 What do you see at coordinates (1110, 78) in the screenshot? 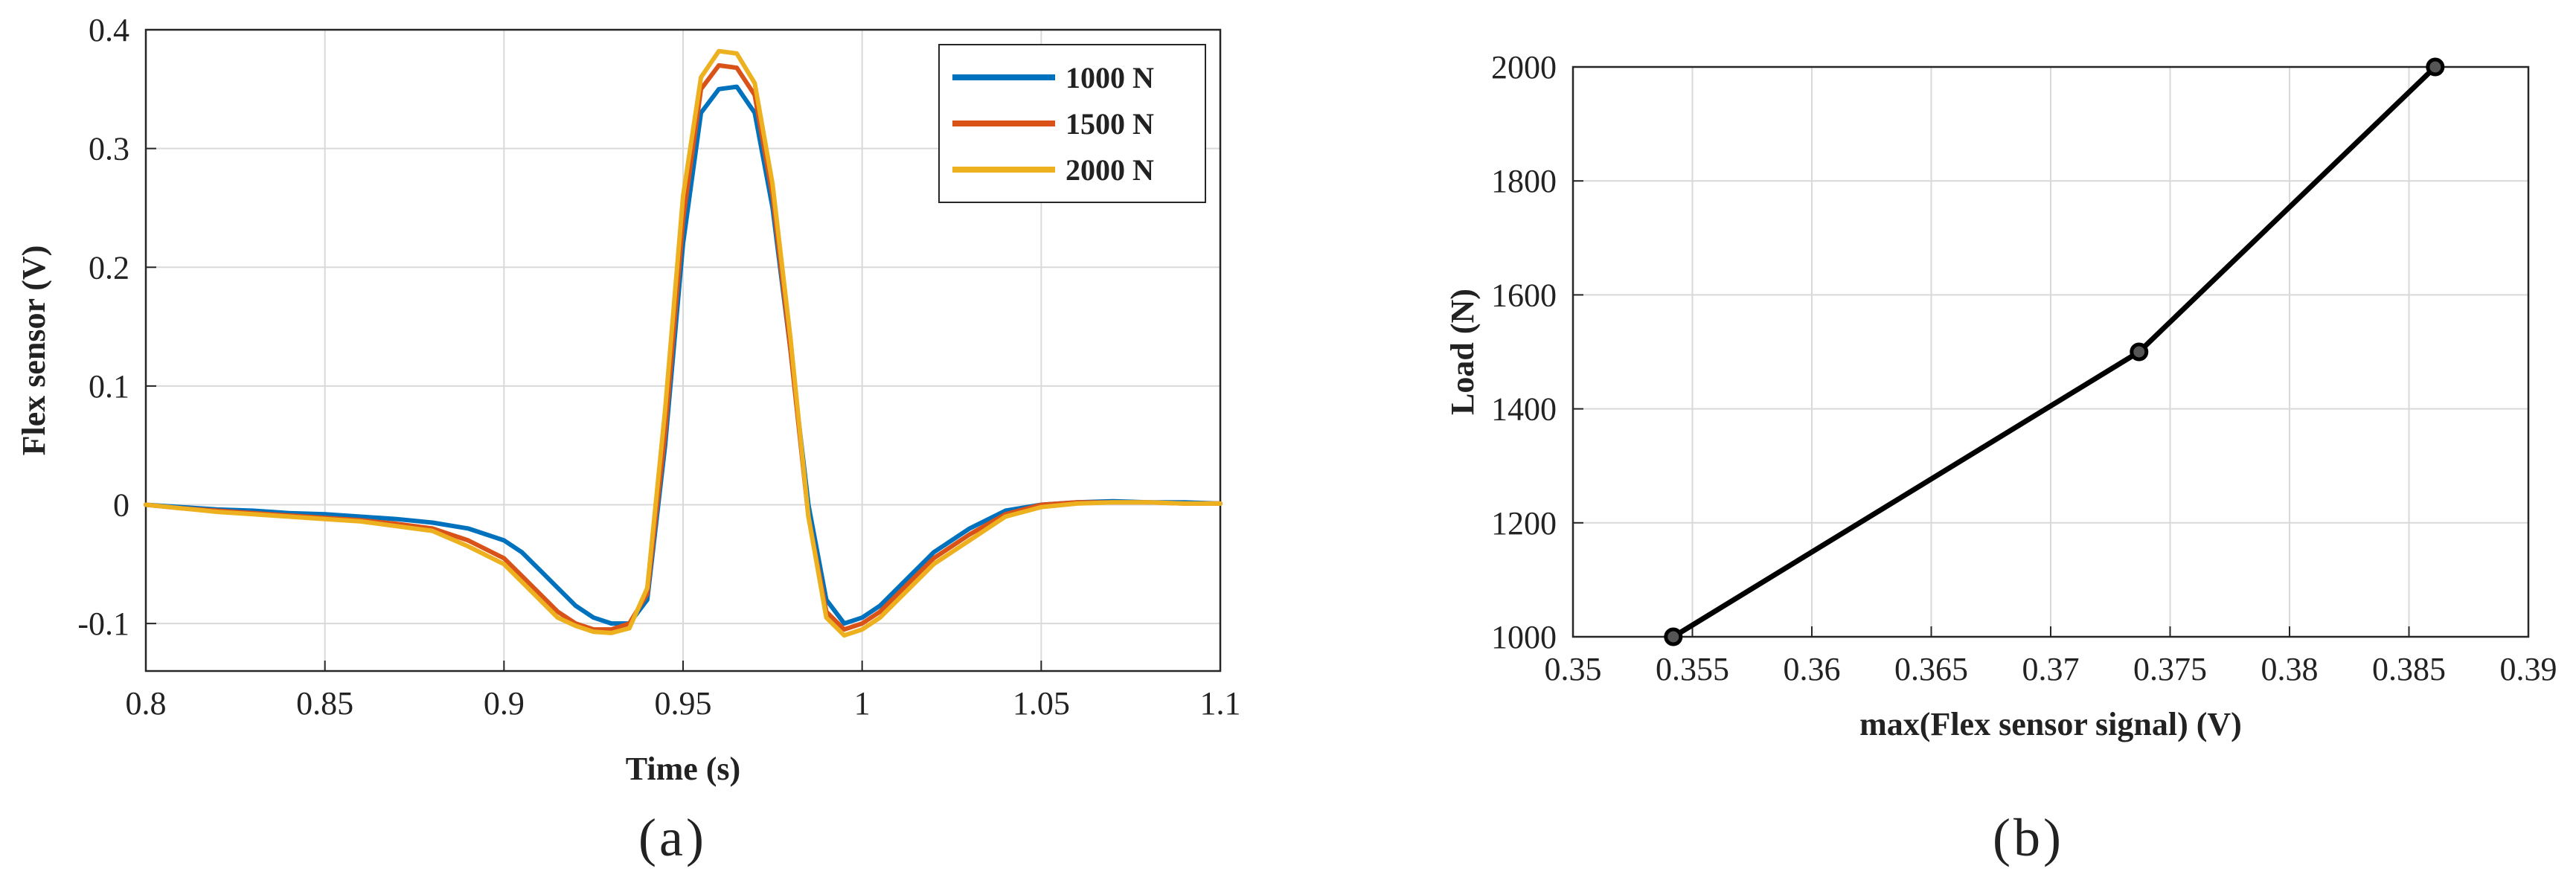
I see `legend-label: 1000 N` at bounding box center [1110, 78].